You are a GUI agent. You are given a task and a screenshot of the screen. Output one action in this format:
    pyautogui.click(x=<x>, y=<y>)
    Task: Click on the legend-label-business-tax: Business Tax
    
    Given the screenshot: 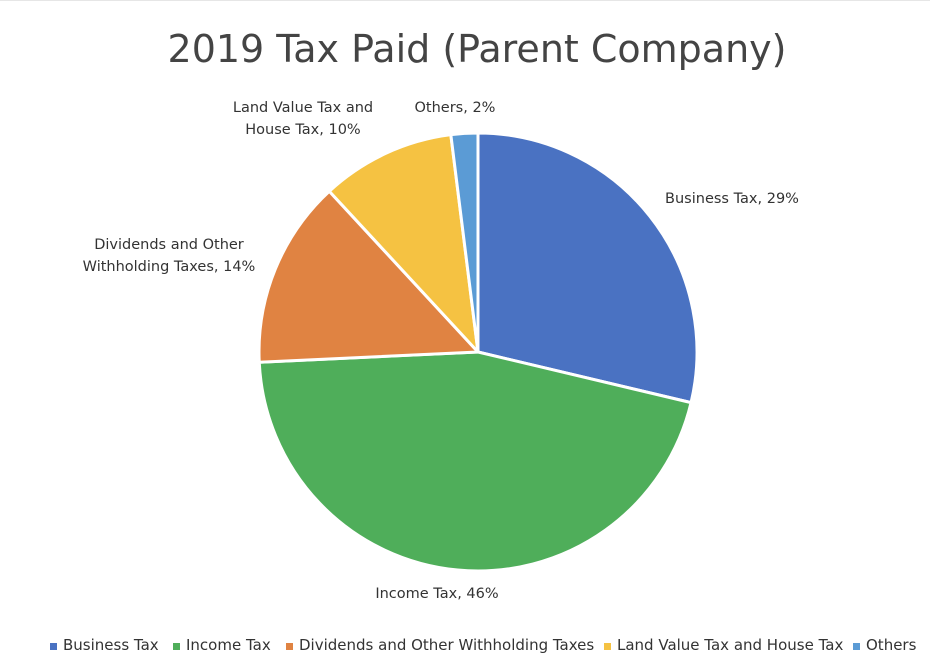 What is the action you would take?
    pyautogui.click(x=111, y=645)
    